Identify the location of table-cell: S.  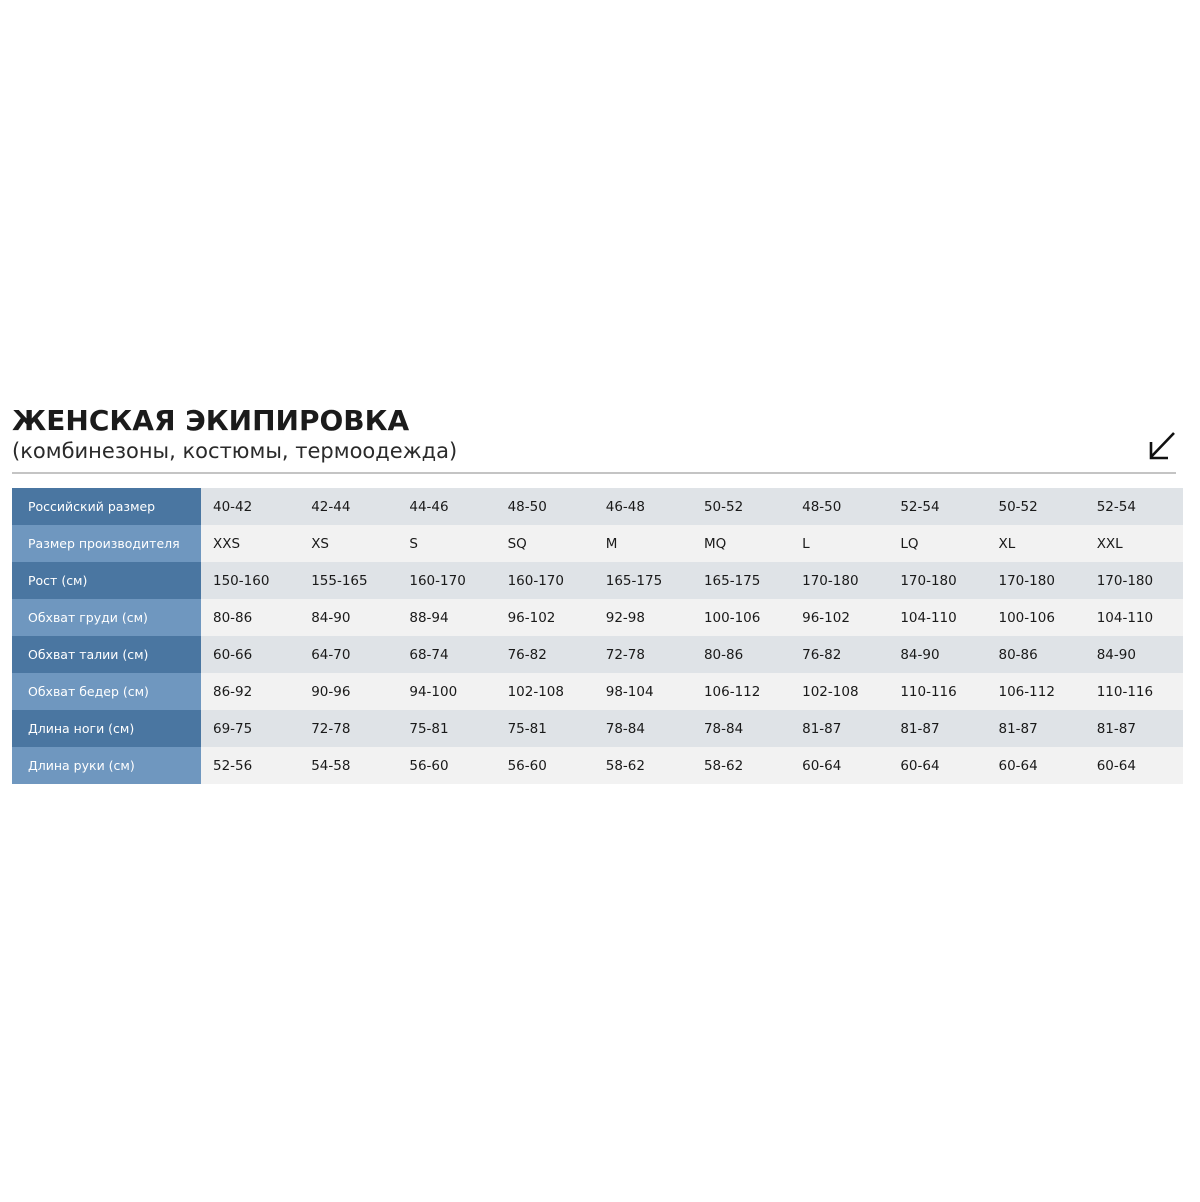
(446, 543).